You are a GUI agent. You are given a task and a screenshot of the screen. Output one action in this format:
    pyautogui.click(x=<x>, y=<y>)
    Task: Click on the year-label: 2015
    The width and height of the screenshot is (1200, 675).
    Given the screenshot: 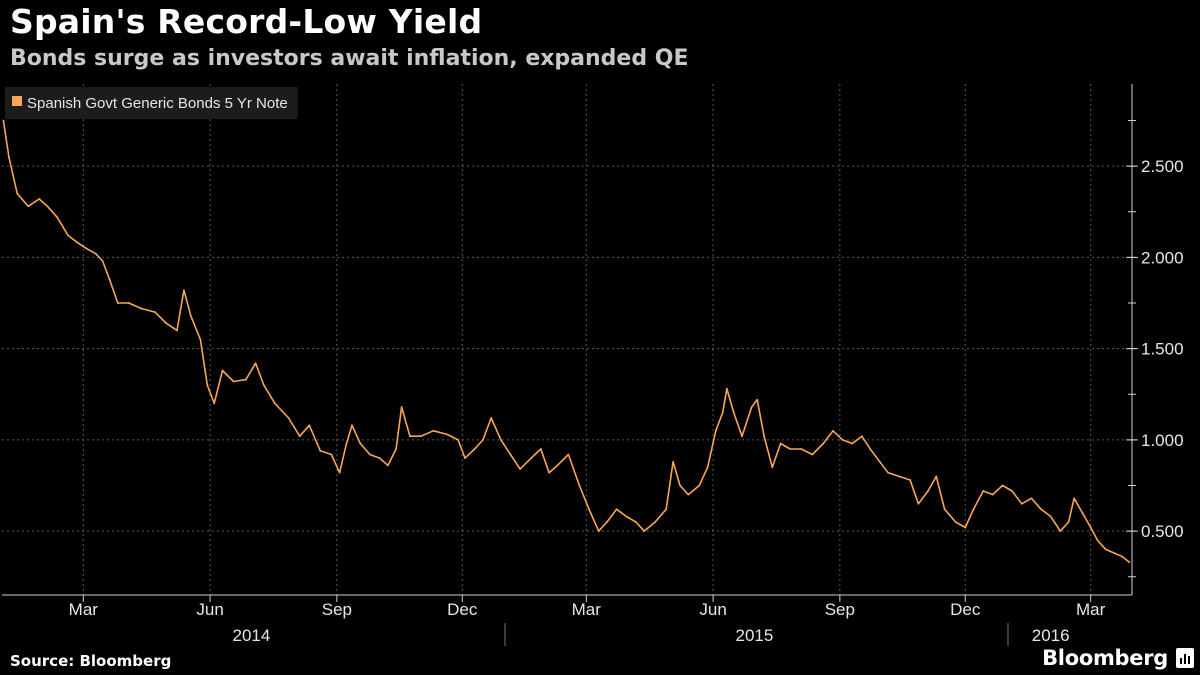 What is the action you would take?
    pyautogui.click(x=755, y=635)
    